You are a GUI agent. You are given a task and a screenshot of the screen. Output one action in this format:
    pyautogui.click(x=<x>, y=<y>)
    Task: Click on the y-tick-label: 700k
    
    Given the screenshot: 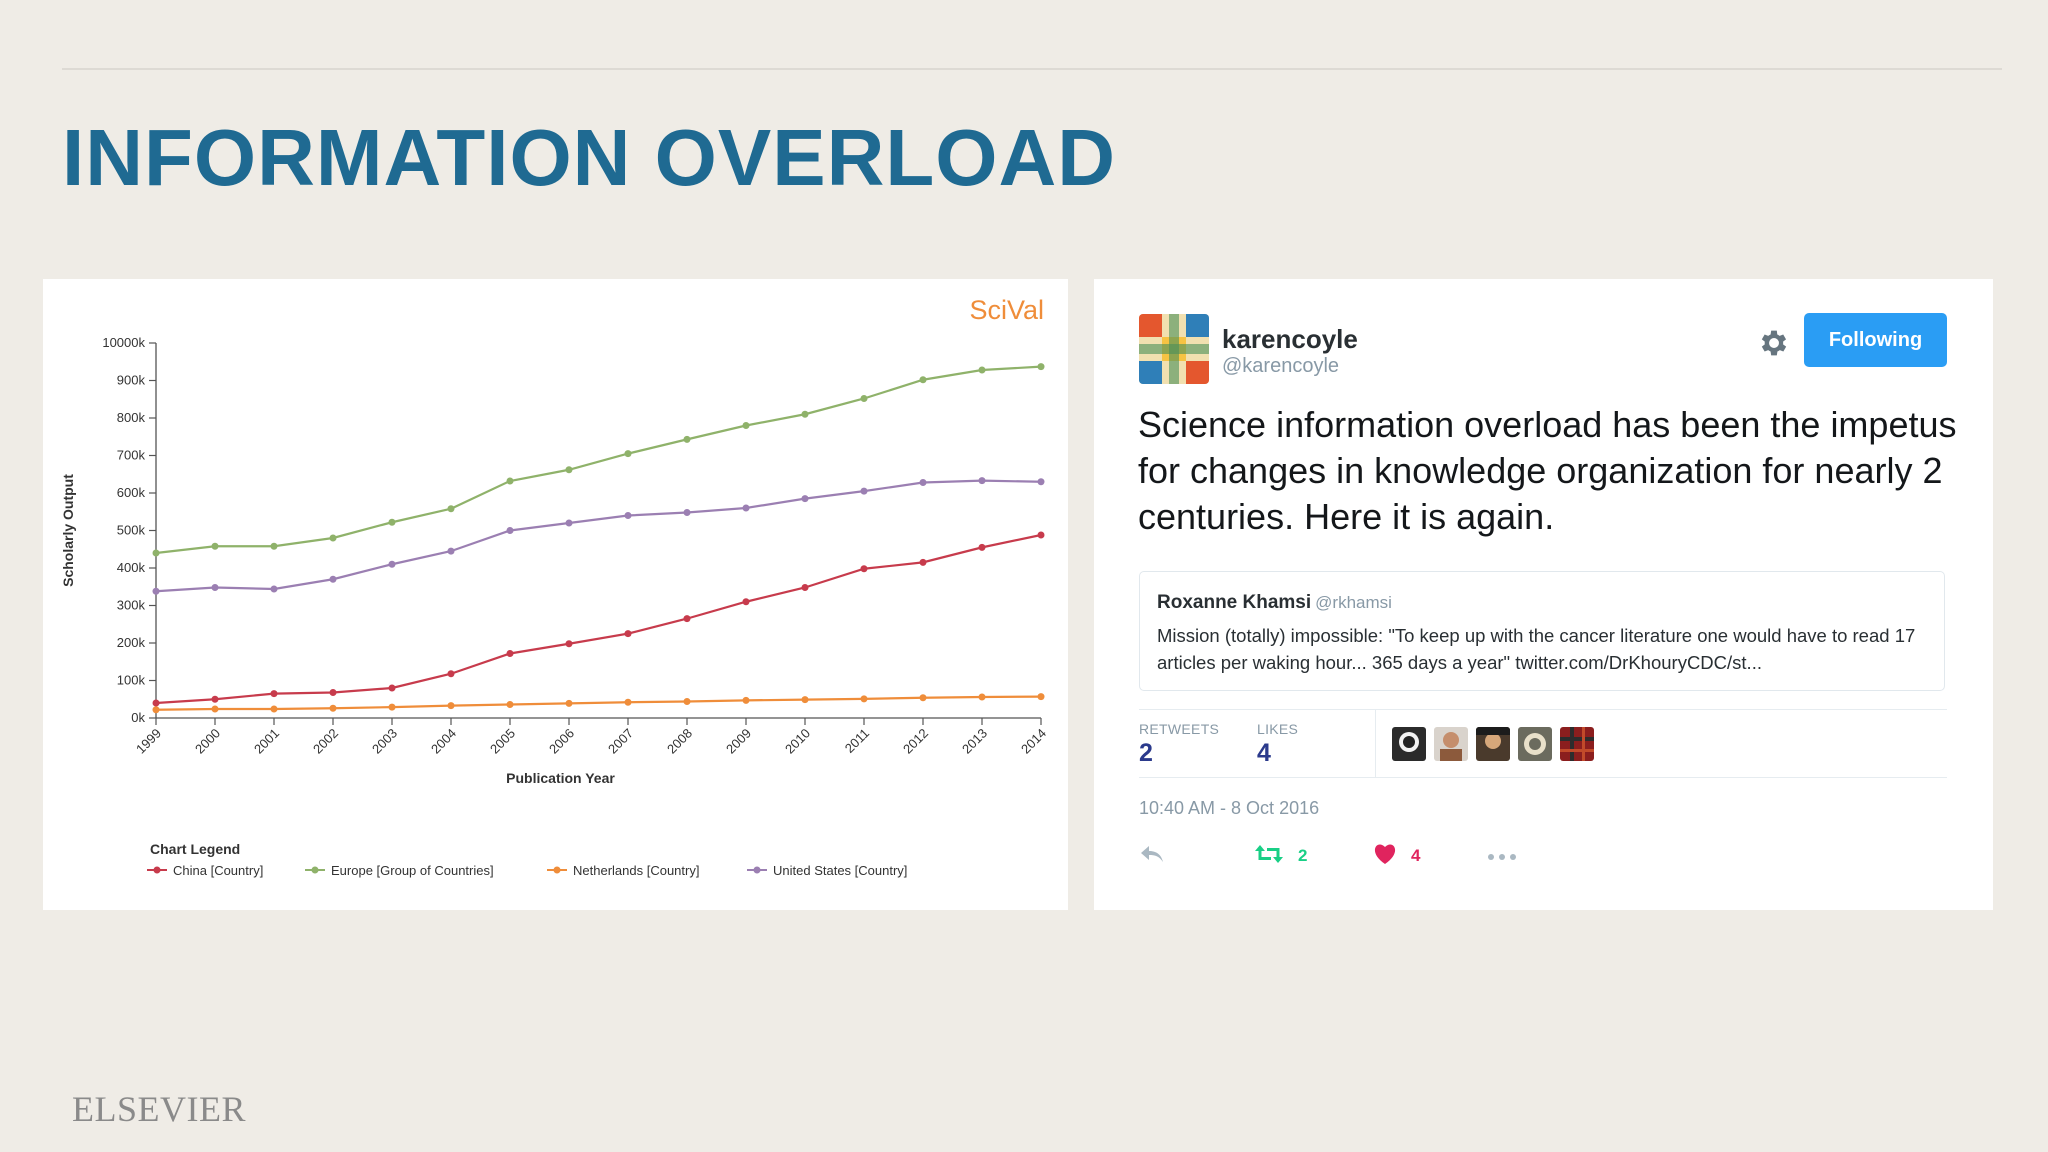 What is the action you would take?
    pyautogui.click(x=131, y=455)
    